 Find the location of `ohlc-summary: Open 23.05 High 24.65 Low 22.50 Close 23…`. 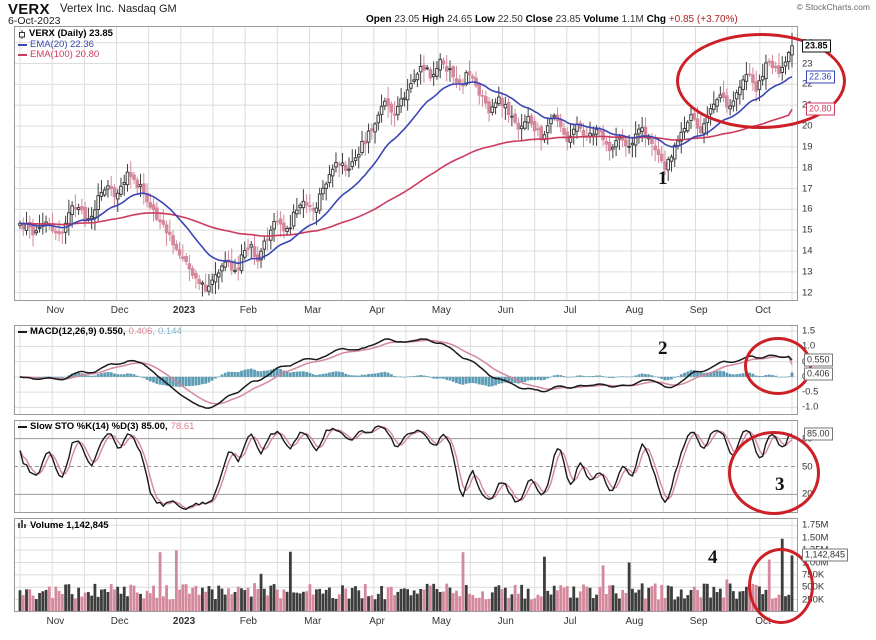

ohlc-summary: Open 23.05 High 24.65 Low 22.50 Close 23… is located at coordinates (552, 19).